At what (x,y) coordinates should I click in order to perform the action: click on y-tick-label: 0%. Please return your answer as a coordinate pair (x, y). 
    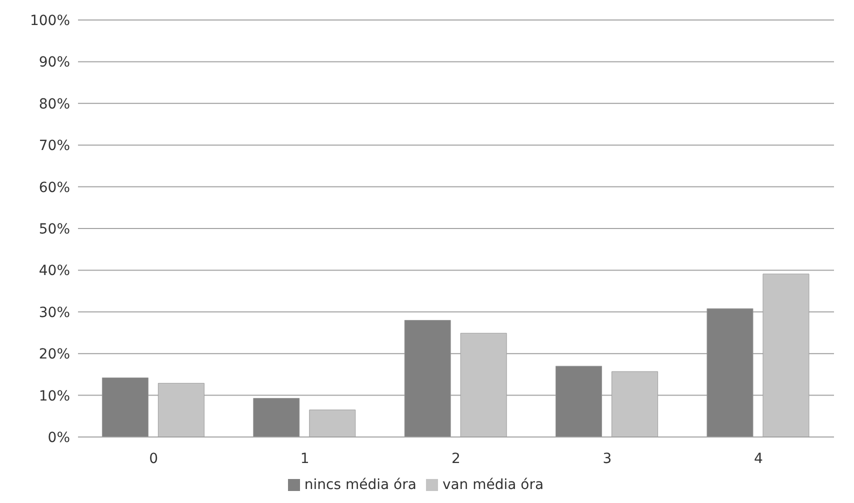
    Looking at the image, I should click on (59, 438).